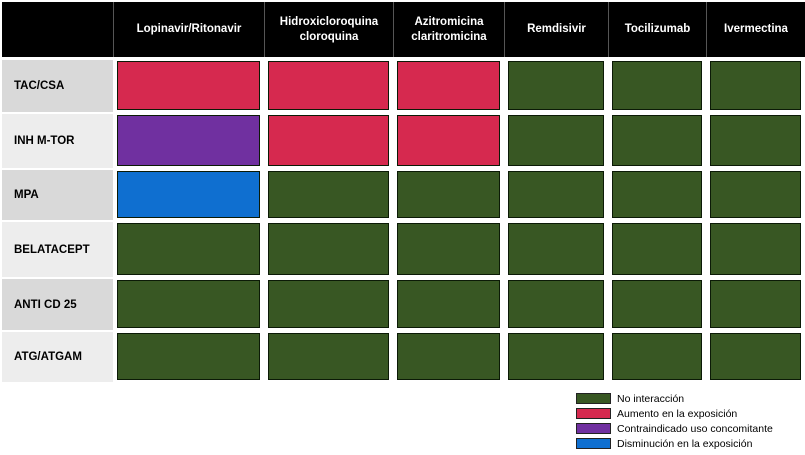  I want to click on header-corner, so click(57, 29).